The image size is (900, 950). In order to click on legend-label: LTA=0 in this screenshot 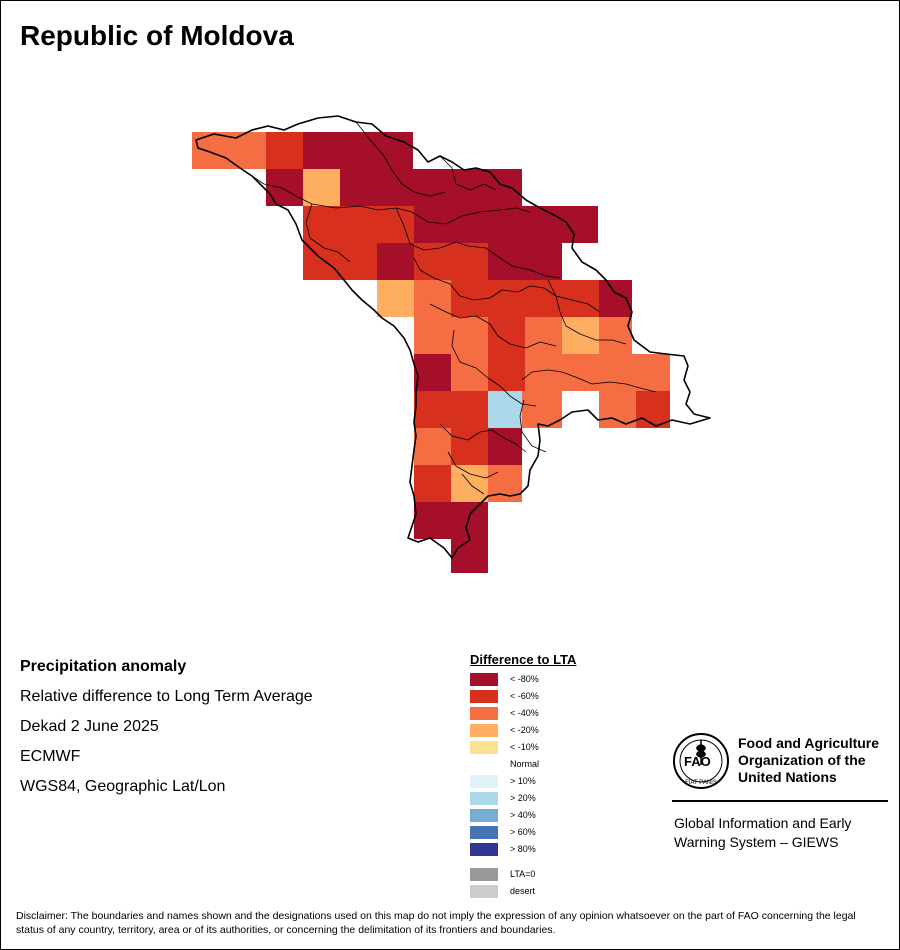, I will do `click(523, 874)`.